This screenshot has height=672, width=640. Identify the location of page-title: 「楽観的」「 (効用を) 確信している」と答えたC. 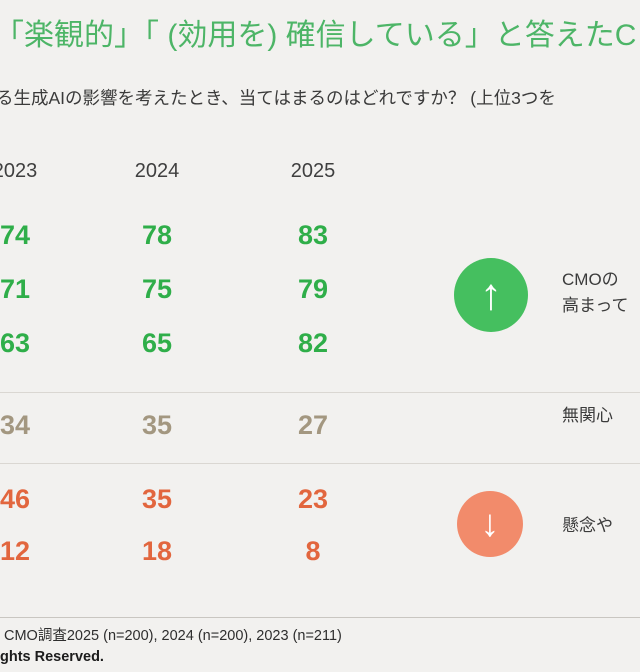
(318, 35).